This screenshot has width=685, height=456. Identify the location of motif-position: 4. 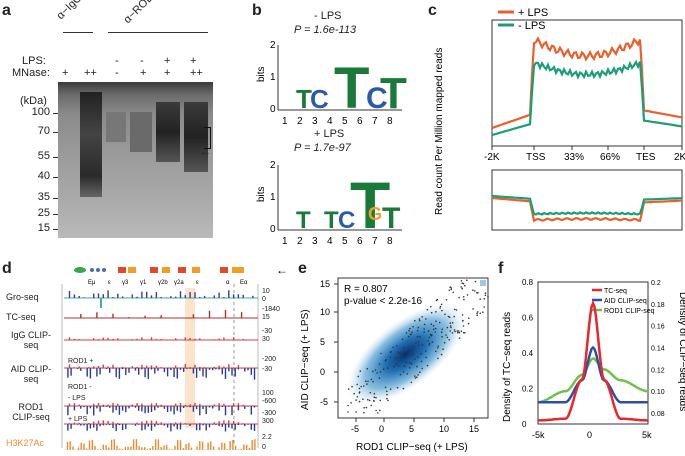
(330, 241).